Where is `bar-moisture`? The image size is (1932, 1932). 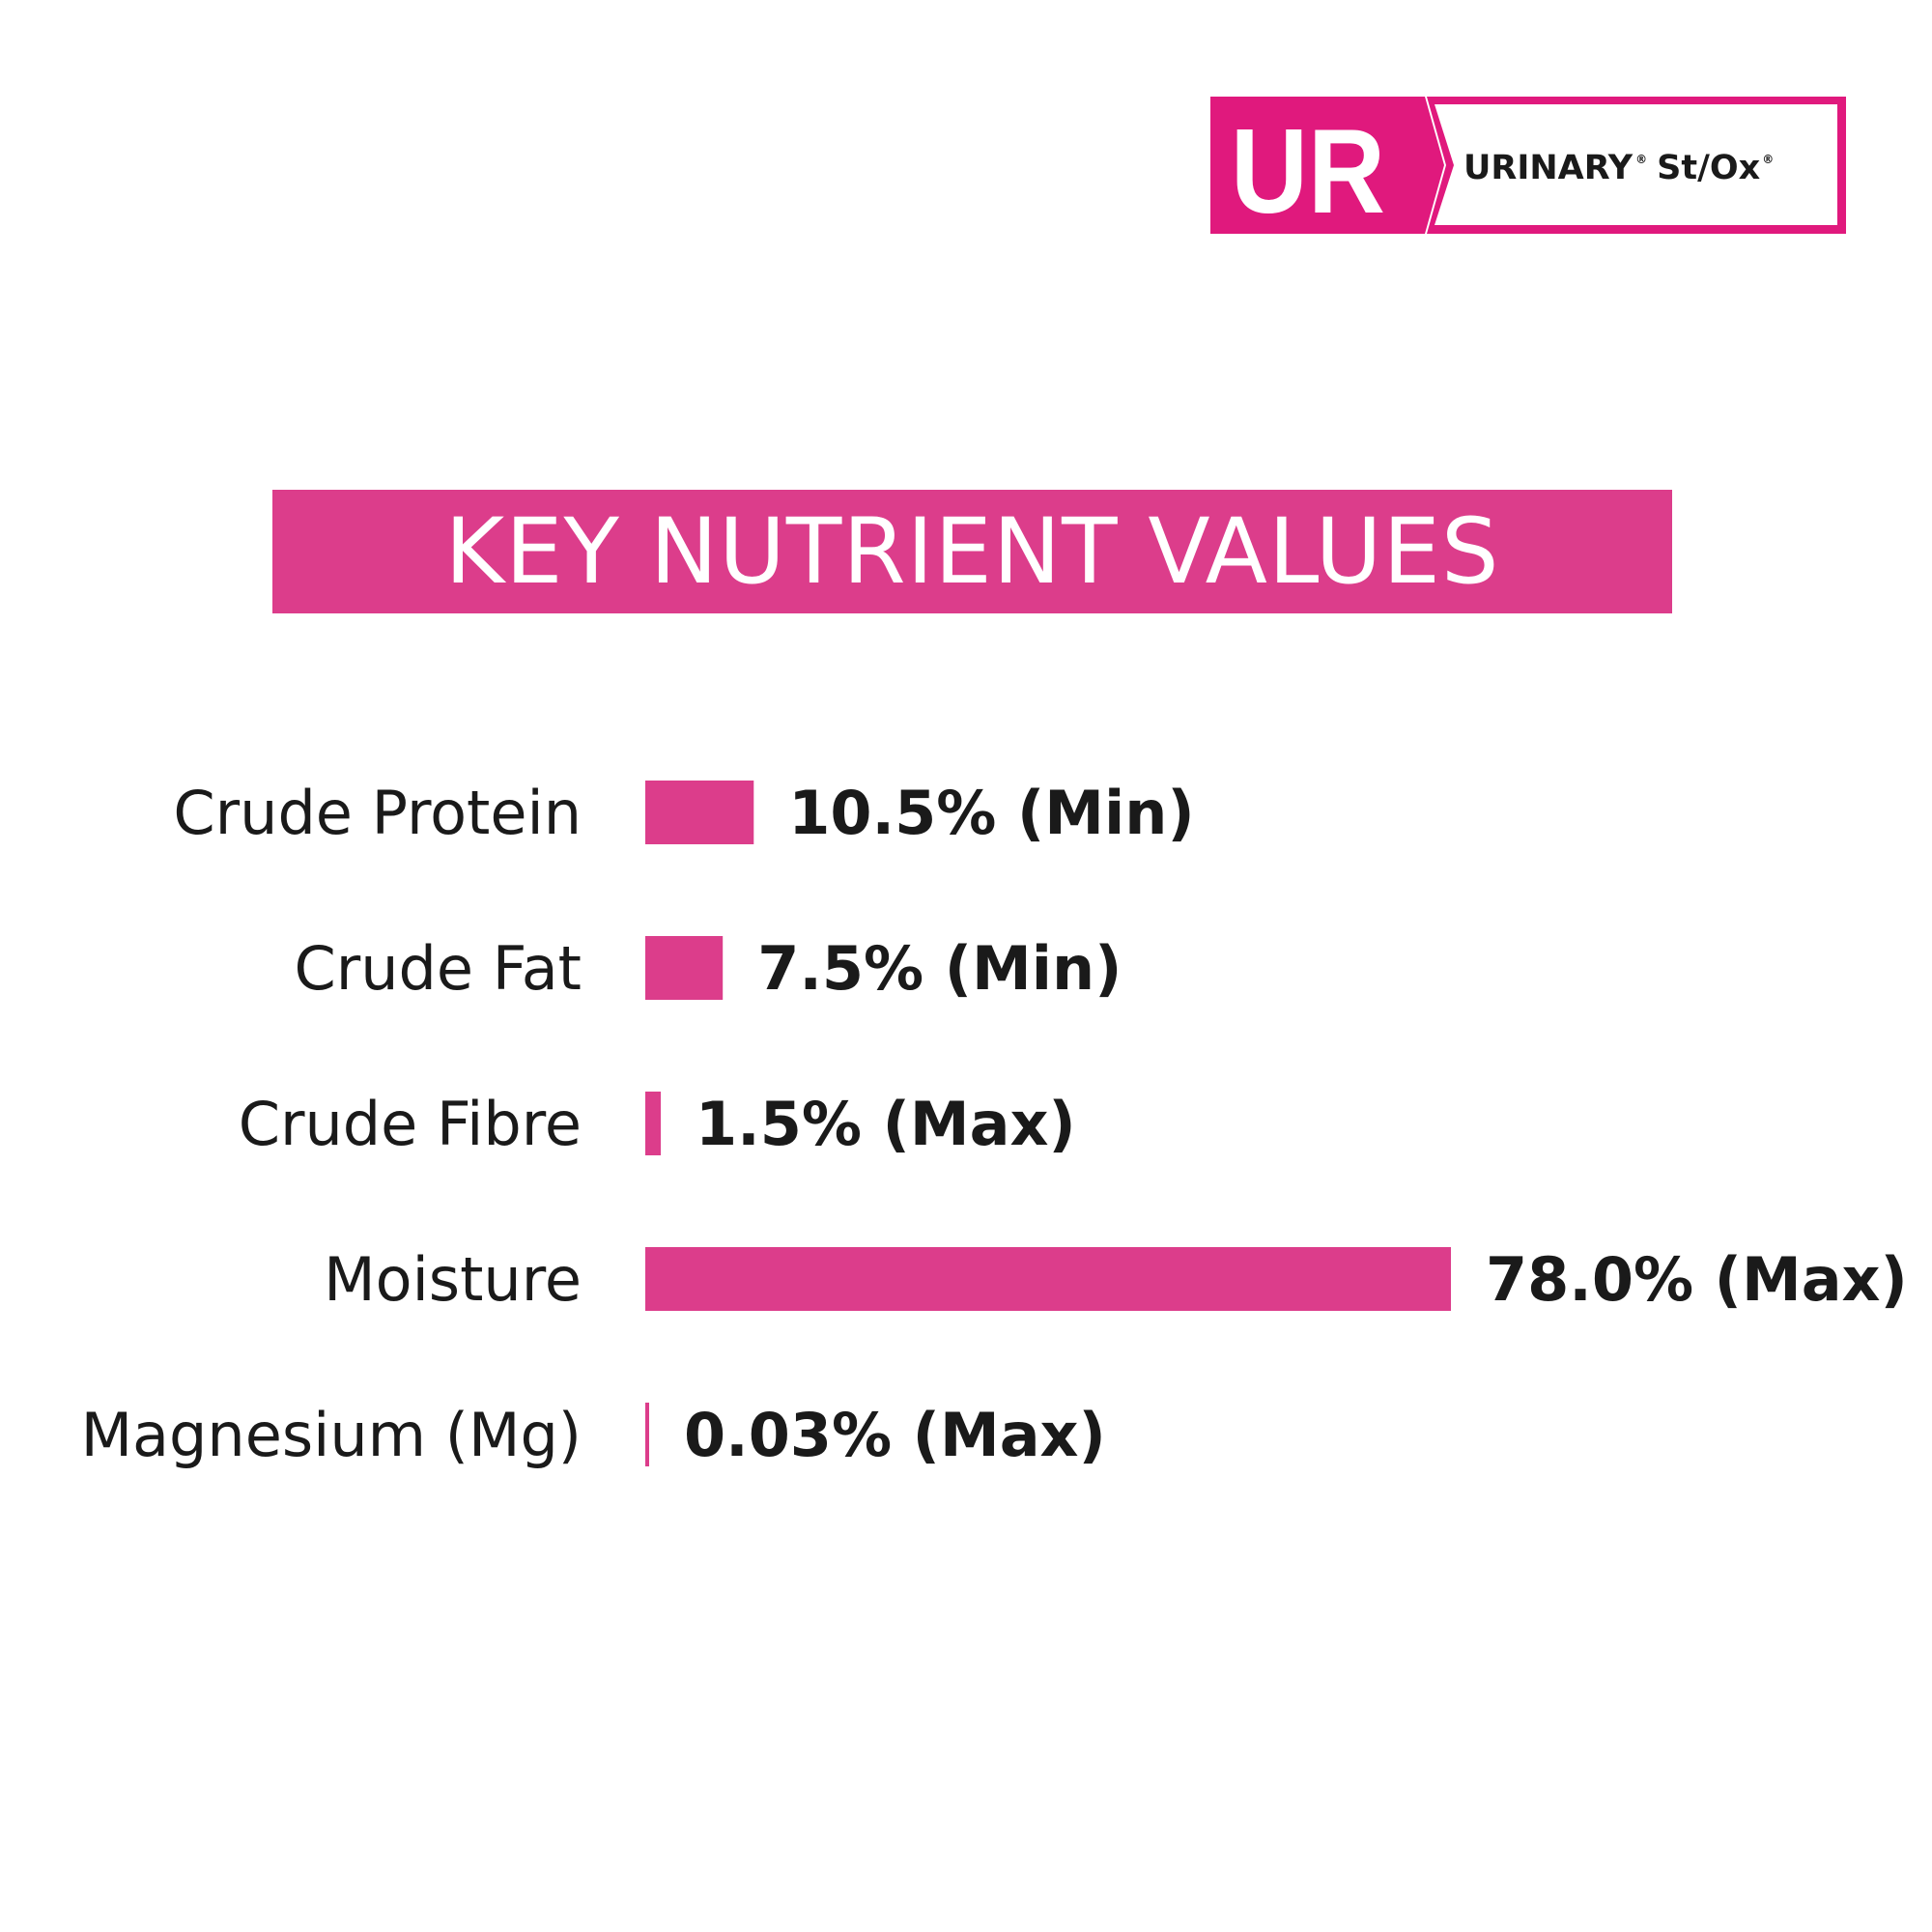
bar-moisture is located at coordinates (1048, 1279).